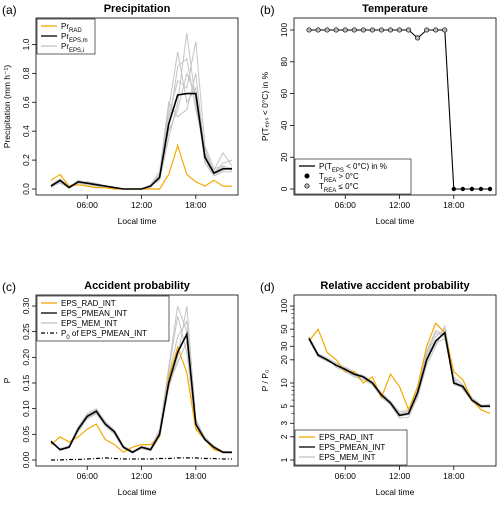 Image resolution: width=500 pixels, height=509 pixels. What do you see at coordinates (104, 335) in the screenshot?
I see `legend-label: P0 of EPS_PMEAN_INT` at bounding box center [104, 335].